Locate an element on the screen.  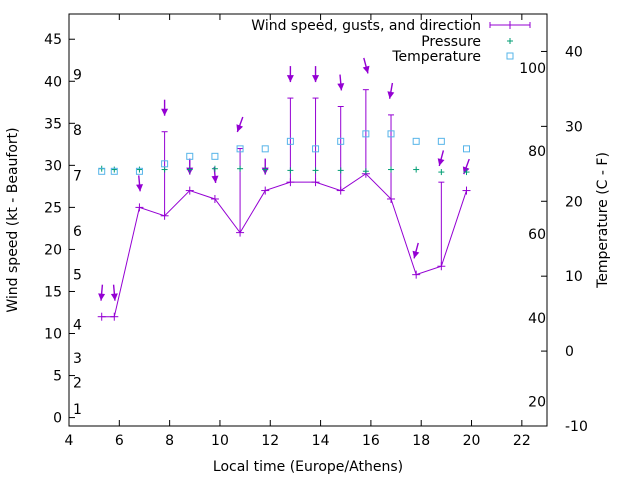
y-tick-label: 20 is located at coordinates (53, 250).